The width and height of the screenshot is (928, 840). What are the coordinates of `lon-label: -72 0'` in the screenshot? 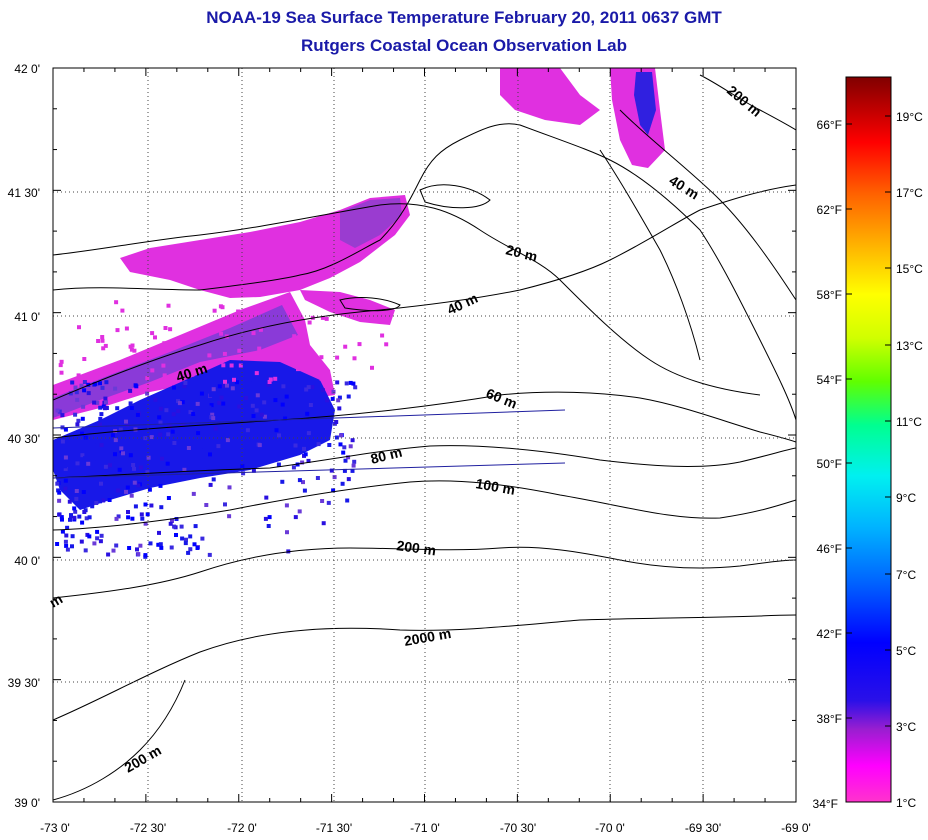 It's located at (242, 828).